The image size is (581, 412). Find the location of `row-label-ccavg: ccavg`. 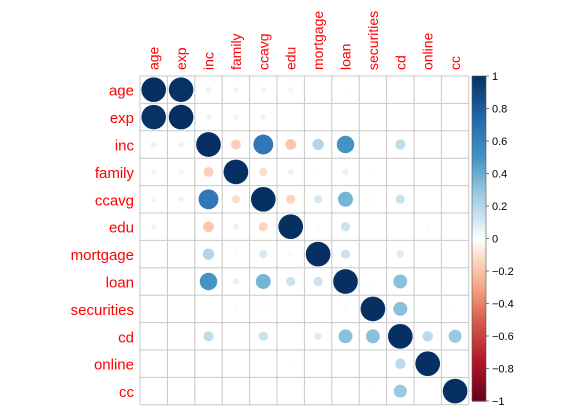

row-label-ccavg: ccavg is located at coordinates (114, 200).